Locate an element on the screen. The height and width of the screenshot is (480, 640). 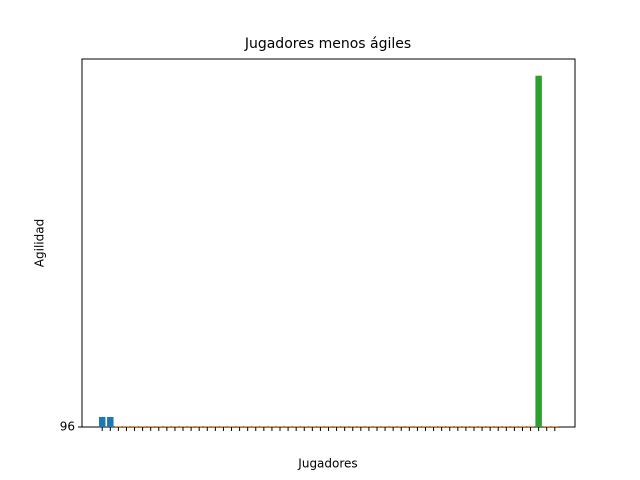
chart-title: Jugadores menos ágiles is located at coordinates (327, 44).